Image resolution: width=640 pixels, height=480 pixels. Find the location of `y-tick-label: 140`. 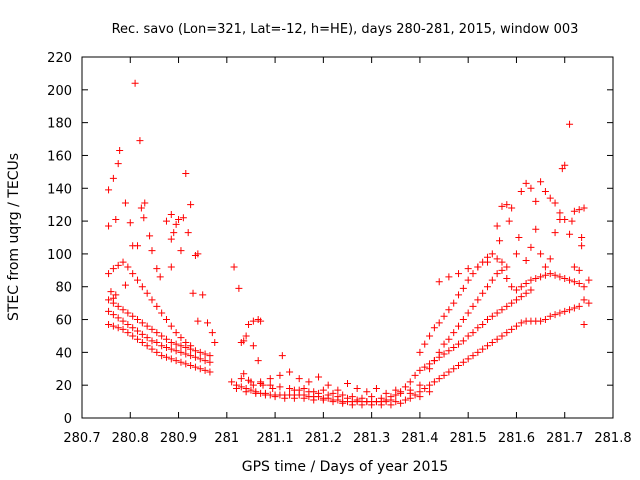

y-tick-label: 140 is located at coordinates (59, 189).